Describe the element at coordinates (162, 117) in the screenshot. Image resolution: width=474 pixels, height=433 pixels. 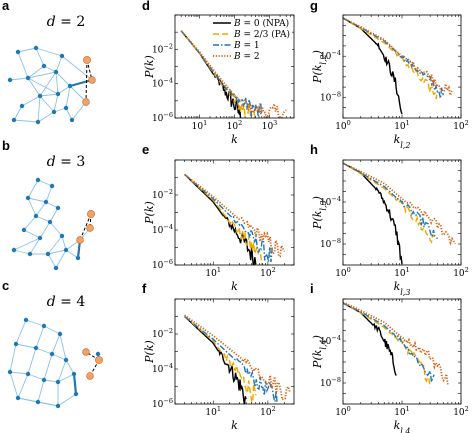
I see `ytick-label-d-0: 10−6` at that location.